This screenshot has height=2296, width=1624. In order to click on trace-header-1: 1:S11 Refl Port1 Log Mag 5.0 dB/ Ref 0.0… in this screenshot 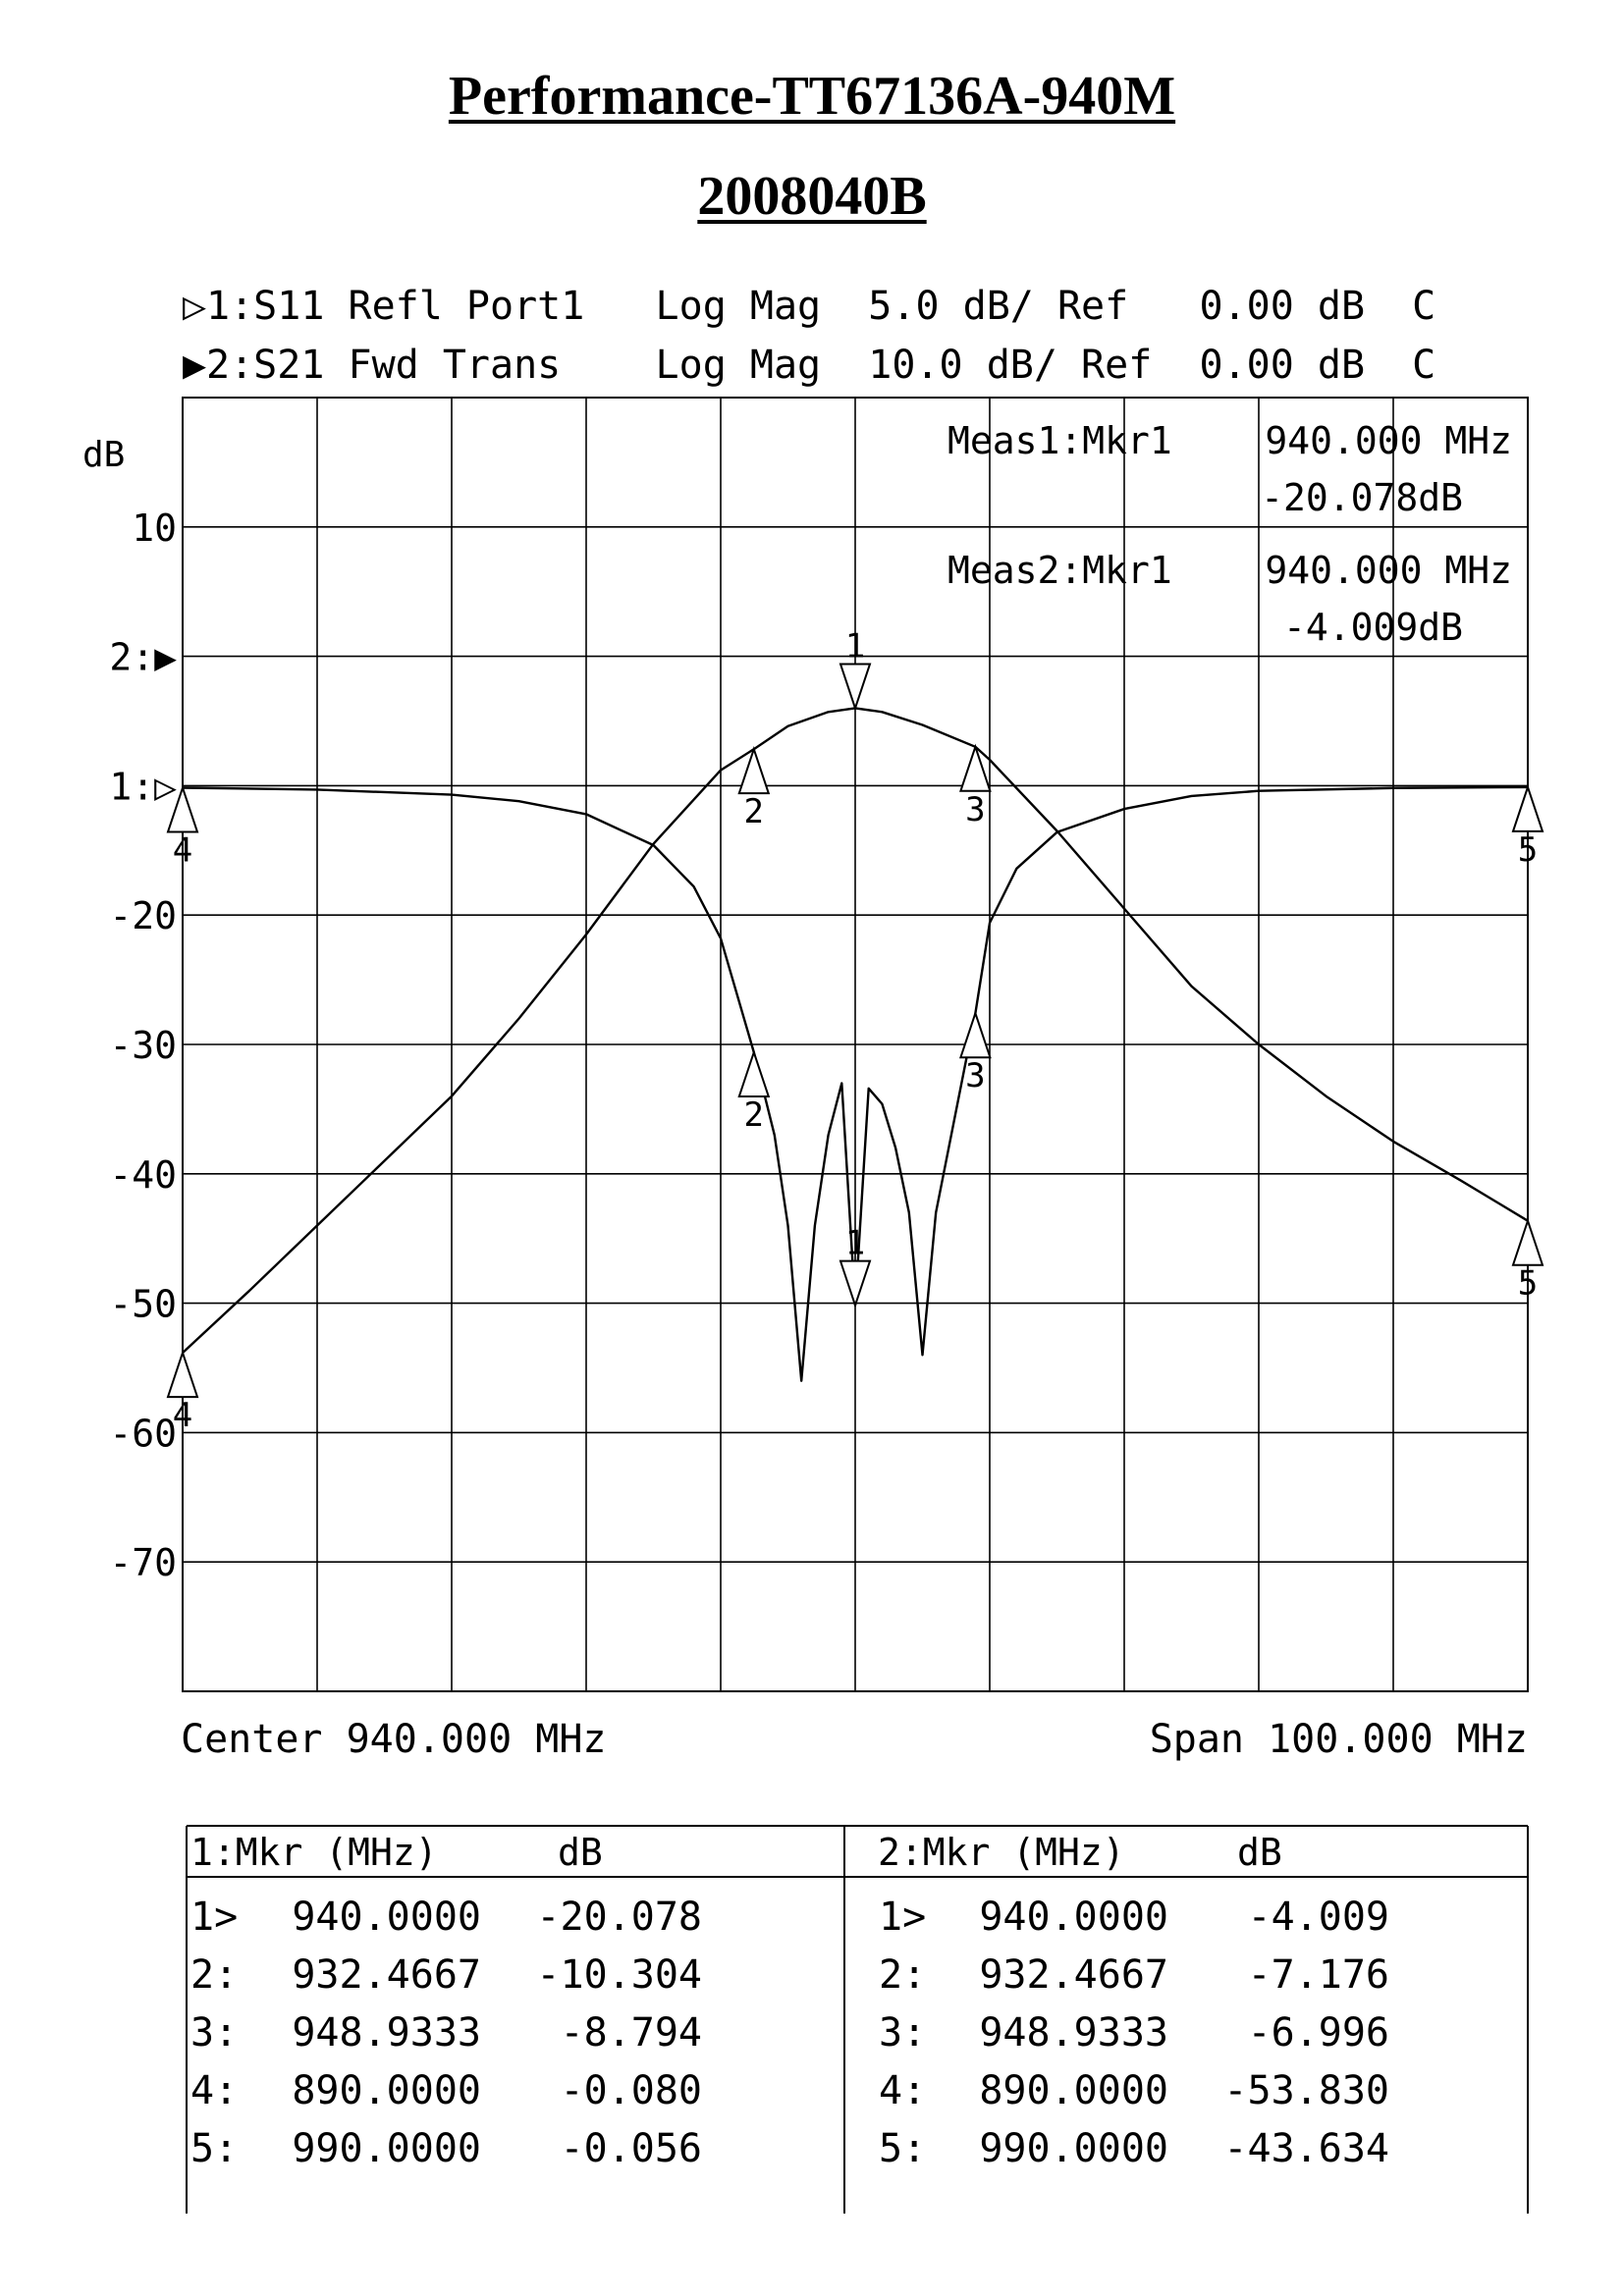, I will do `click(820, 306)`.